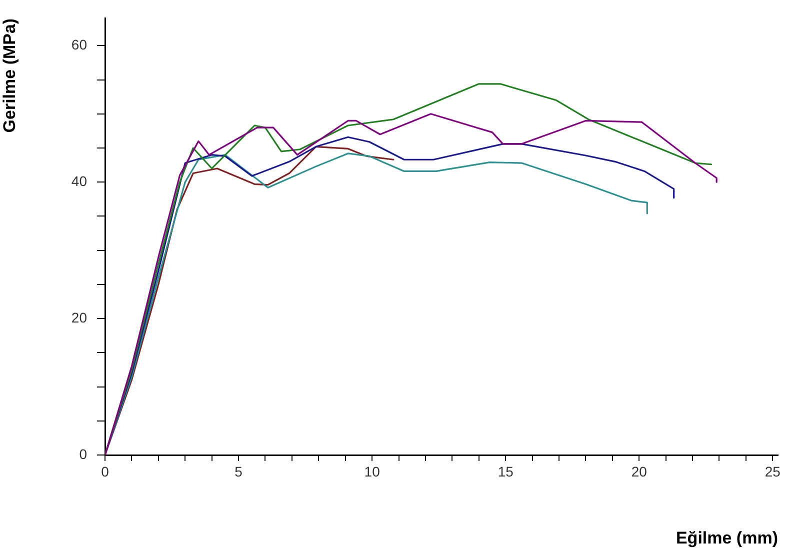 This screenshot has height=549, width=790. I want to click on x-axis-title: Eğilme (mm), so click(727, 538).